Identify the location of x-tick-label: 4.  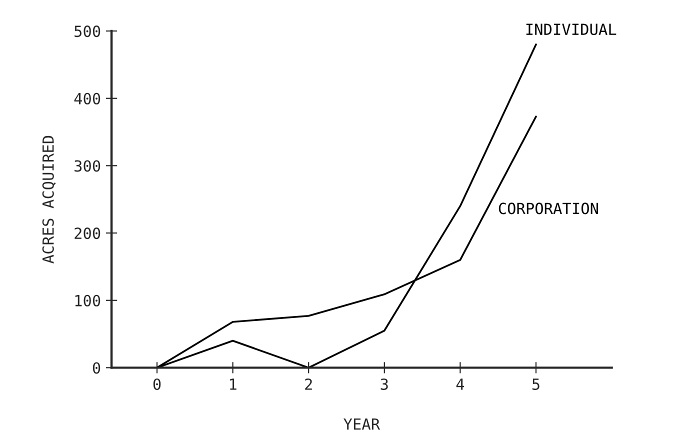
(460, 384).